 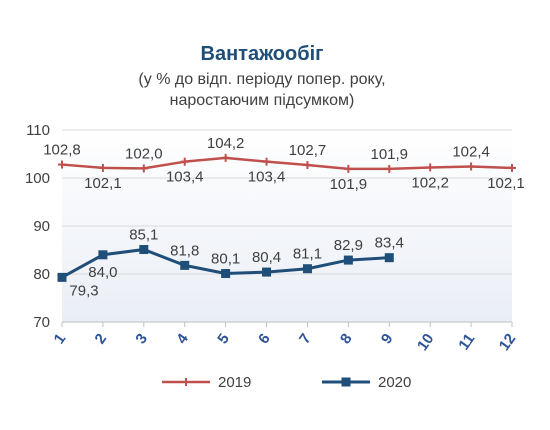 What do you see at coordinates (141, 339) in the screenshot?
I see `x-tick-label-3: 3` at bounding box center [141, 339].